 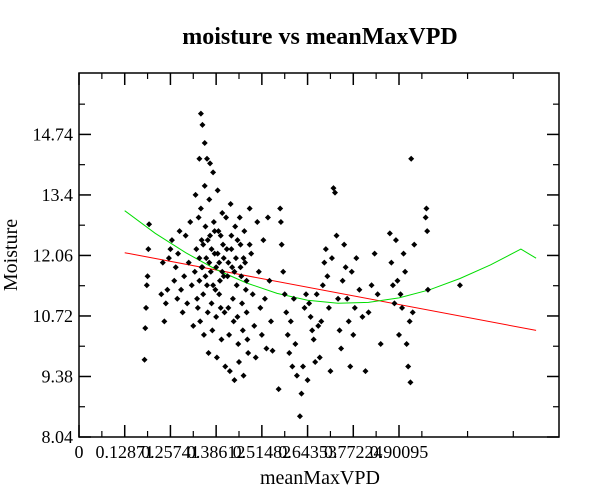 What do you see at coordinates (320, 37) in the screenshot?
I see `chart-title: moisture vs meanMaxVPD` at bounding box center [320, 37].